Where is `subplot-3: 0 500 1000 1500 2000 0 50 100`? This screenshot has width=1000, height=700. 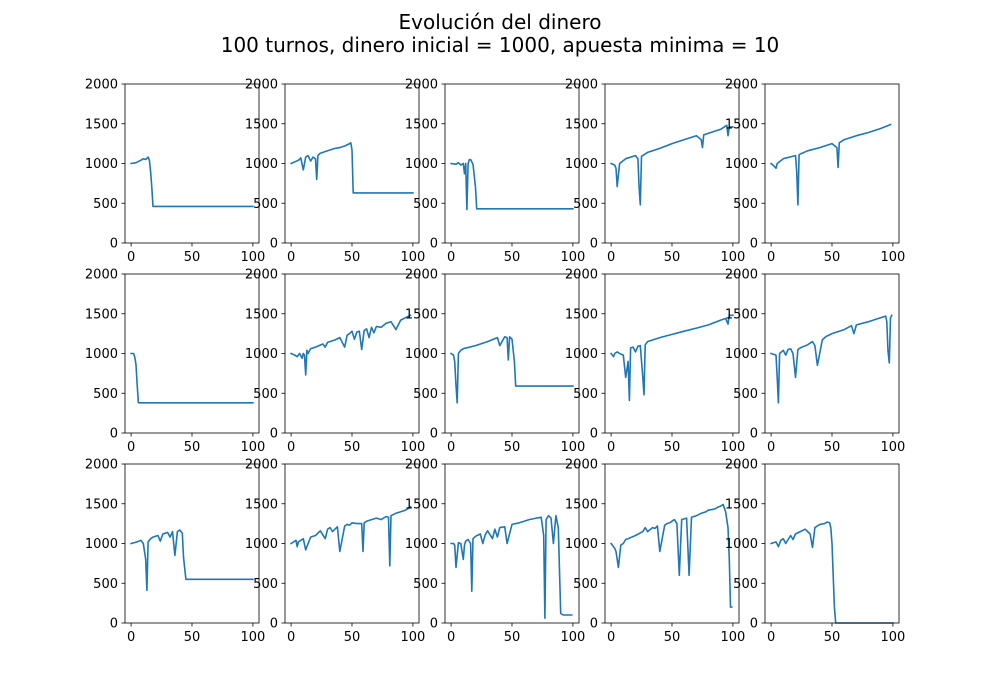
subplot-3: 0 500 1000 1500 2000 0 50 100 is located at coordinates (495, 172).